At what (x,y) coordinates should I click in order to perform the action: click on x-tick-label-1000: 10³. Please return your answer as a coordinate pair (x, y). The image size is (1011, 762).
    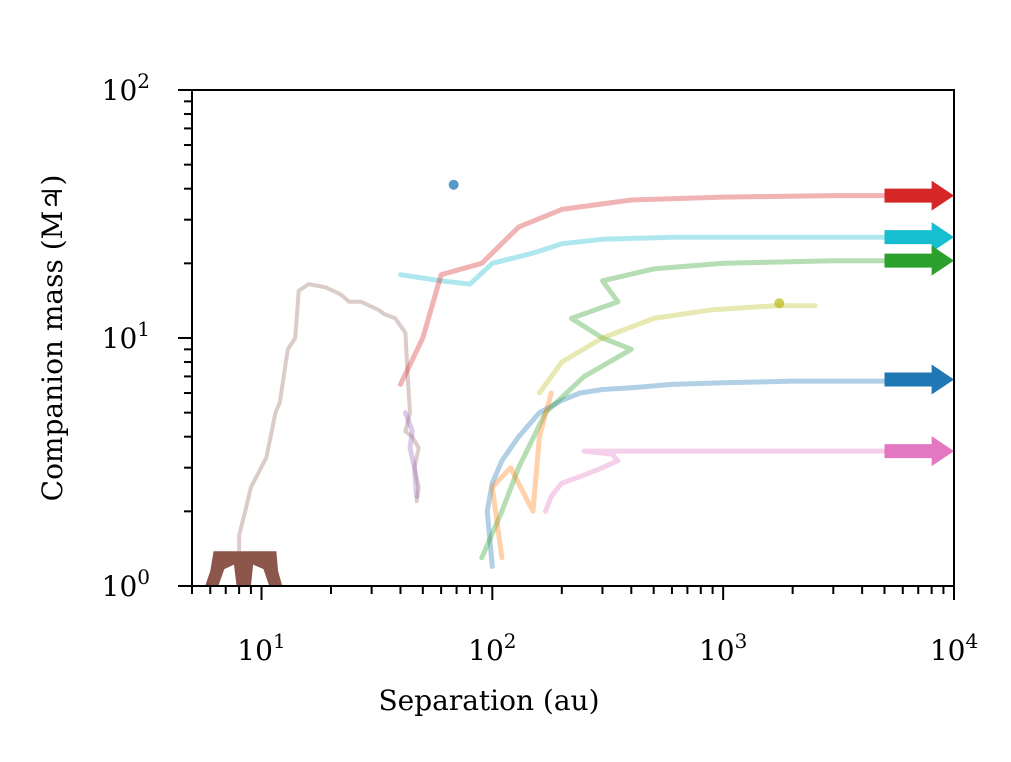
    Looking at the image, I should click on (723, 648).